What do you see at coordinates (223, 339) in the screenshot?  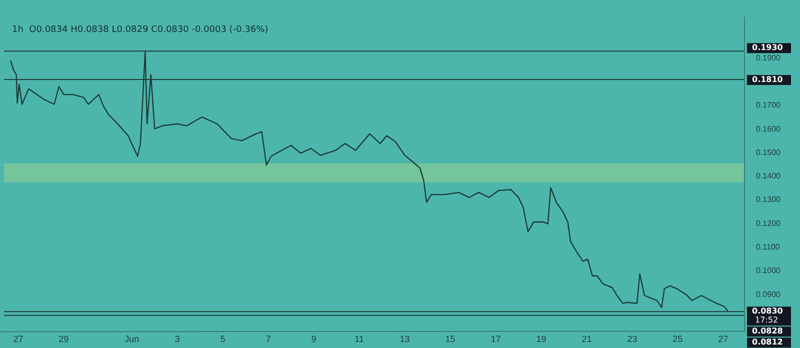 I see `x-tick-label: 5` at bounding box center [223, 339].